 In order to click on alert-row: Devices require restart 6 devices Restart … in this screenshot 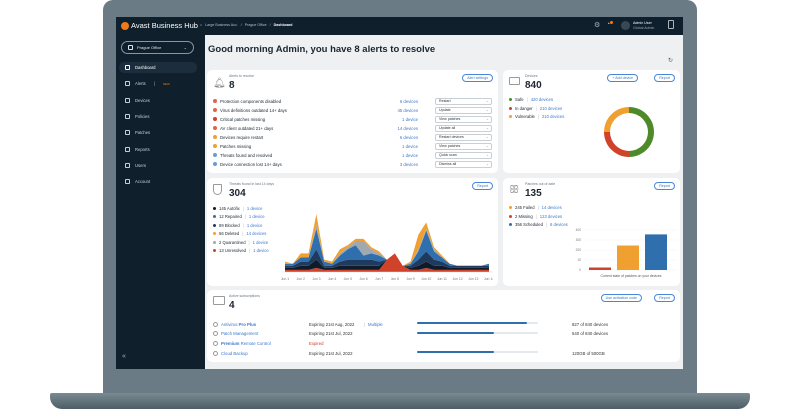, I will do `click(352, 137)`.